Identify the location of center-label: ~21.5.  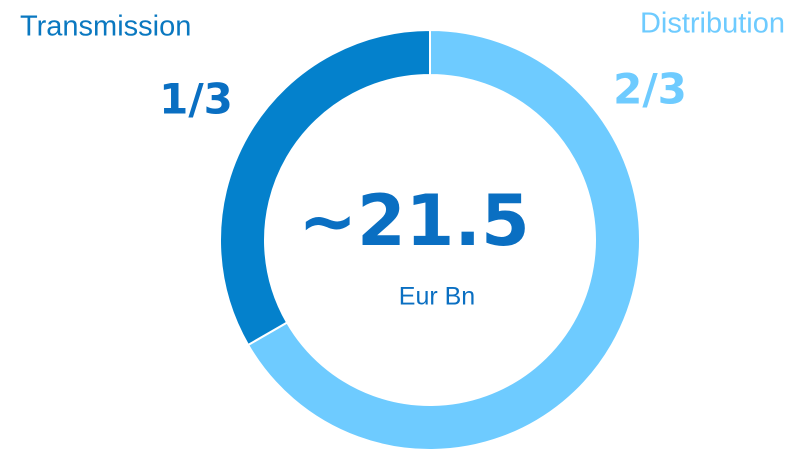
(413, 221).